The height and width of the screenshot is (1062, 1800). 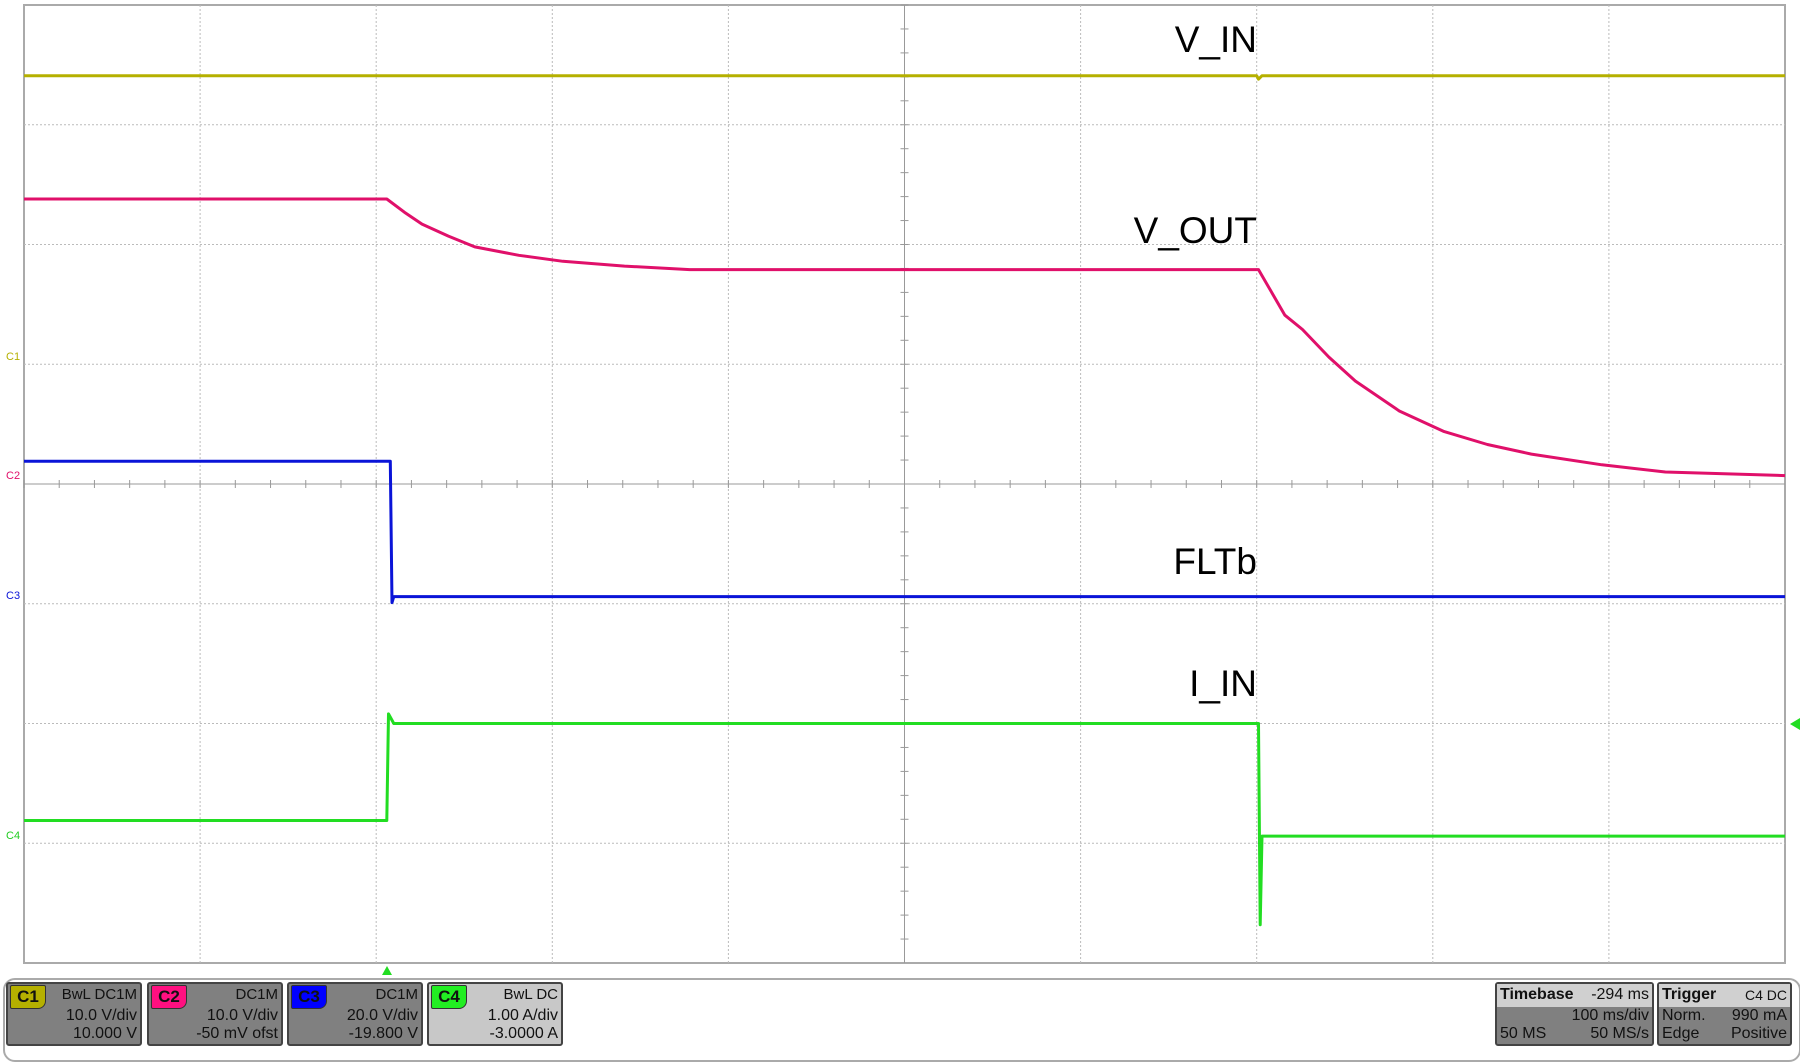 I want to click on channel-box-c2: C2 DC1M 10.0 V/div -50 mV ofst, so click(x=215, y=1014).